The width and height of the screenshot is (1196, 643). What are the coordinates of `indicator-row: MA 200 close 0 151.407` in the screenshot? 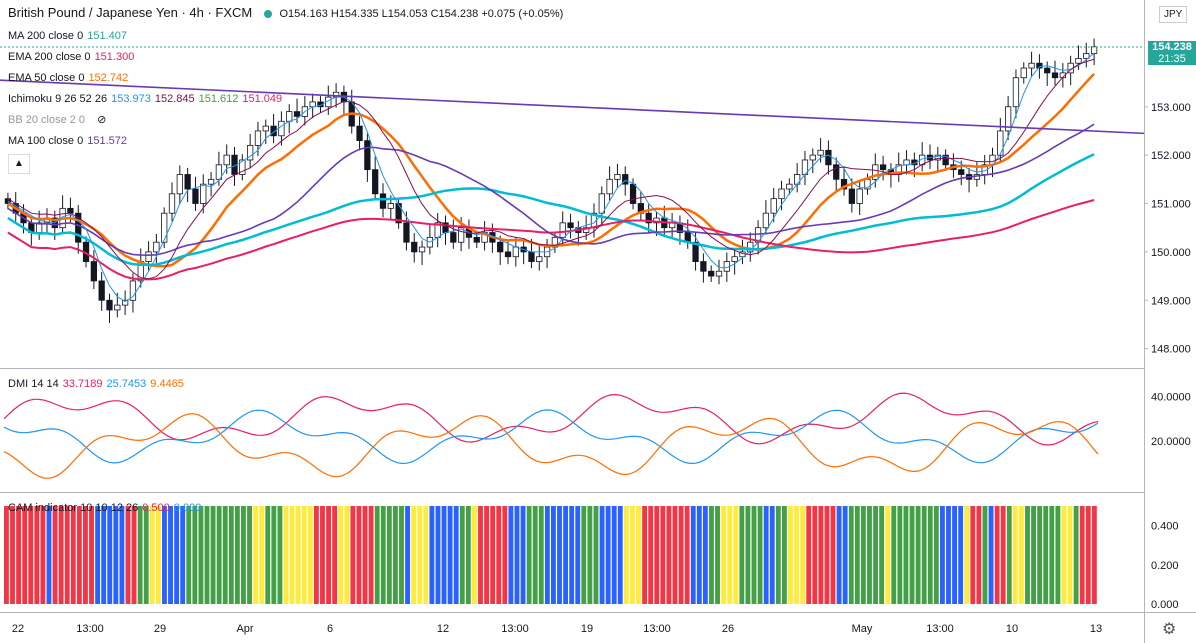 It's located at (69, 36).